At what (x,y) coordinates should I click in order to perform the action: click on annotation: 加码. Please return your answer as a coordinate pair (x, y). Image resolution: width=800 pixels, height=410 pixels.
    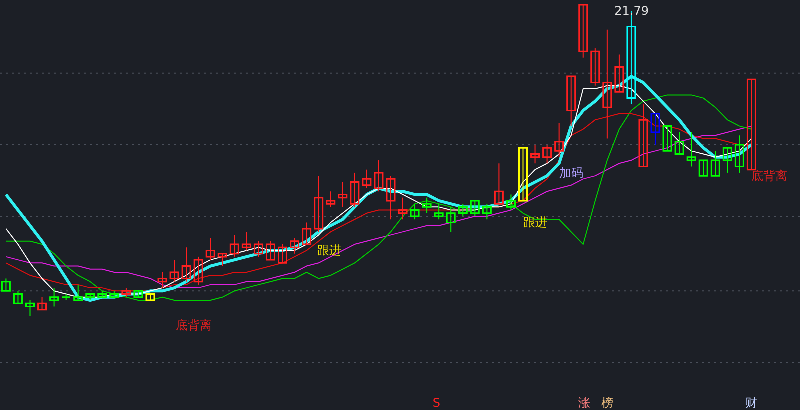
    Looking at the image, I should click on (571, 173).